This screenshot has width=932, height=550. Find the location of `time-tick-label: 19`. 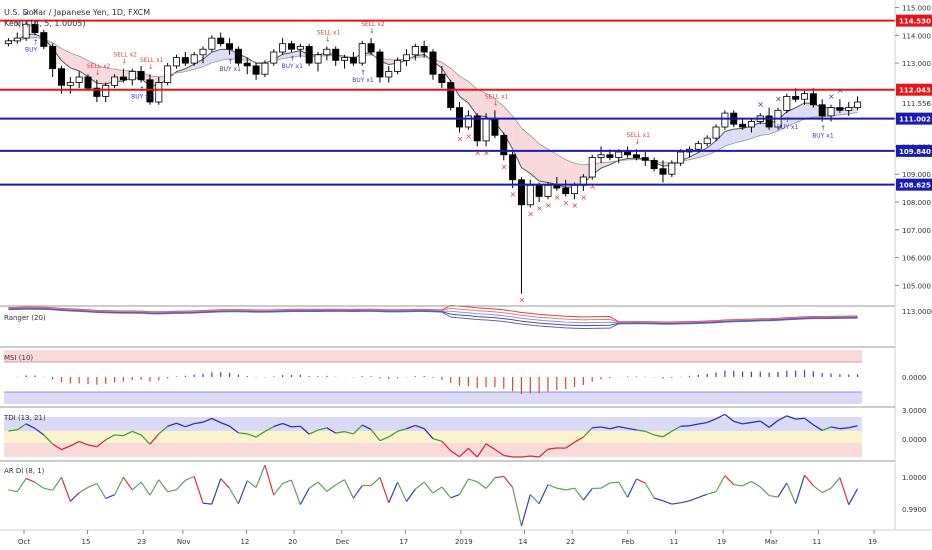

time-tick-label: 19 is located at coordinates (721, 542).